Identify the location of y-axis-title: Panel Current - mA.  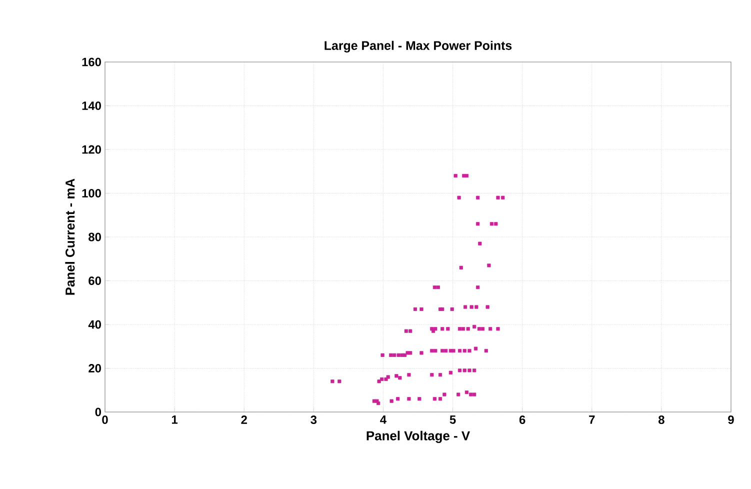
(70, 236).